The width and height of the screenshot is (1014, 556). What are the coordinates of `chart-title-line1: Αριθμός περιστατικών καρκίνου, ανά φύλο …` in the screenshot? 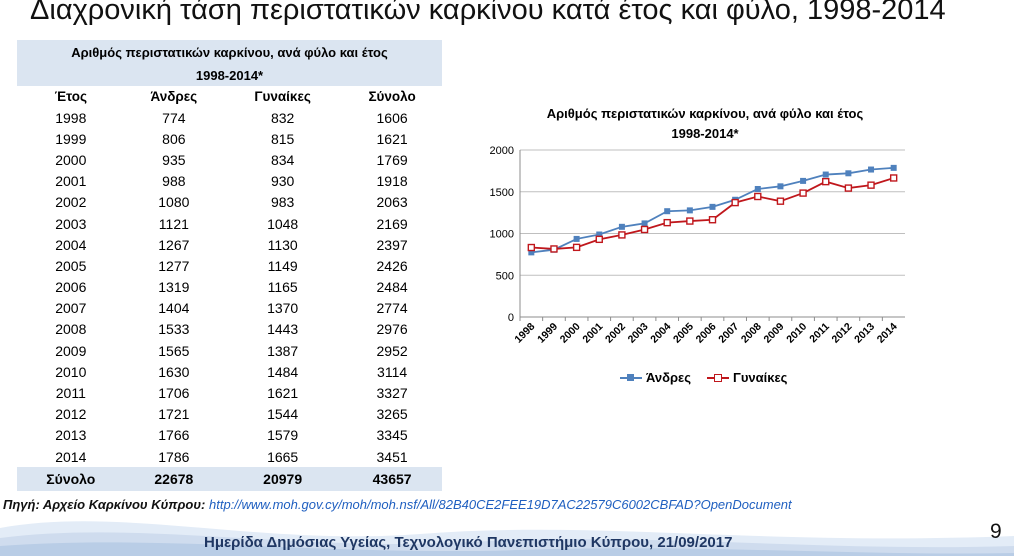 It's located at (705, 113).